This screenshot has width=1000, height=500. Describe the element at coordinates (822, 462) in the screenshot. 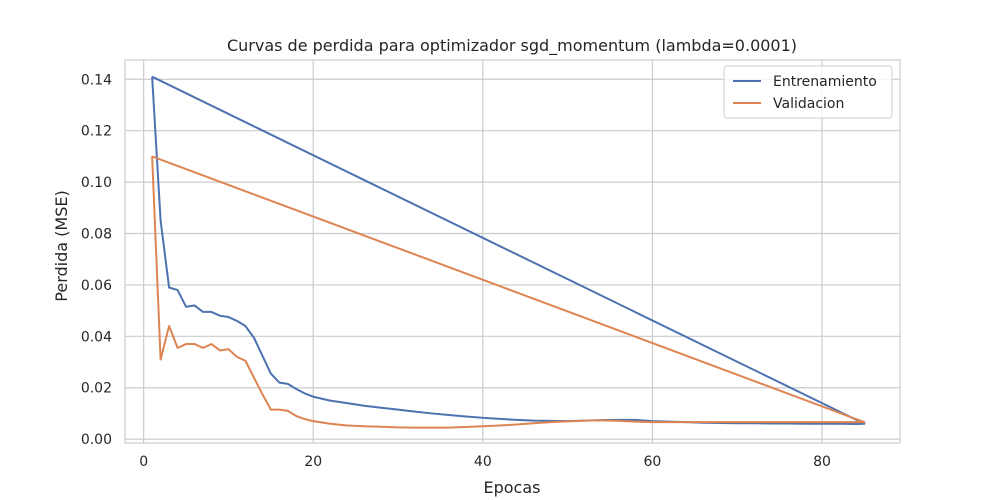

I see `x-tick-label: 80` at that location.